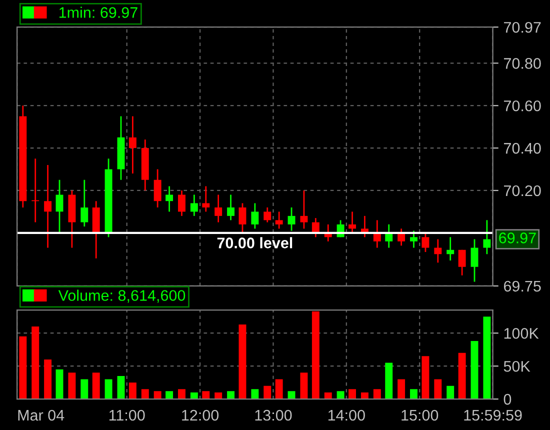 This screenshot has width=550, height=430. Describe the element at coordinates (493, 415) in the screenshot. I see `x-tick-label: 15:59:59` at that location.